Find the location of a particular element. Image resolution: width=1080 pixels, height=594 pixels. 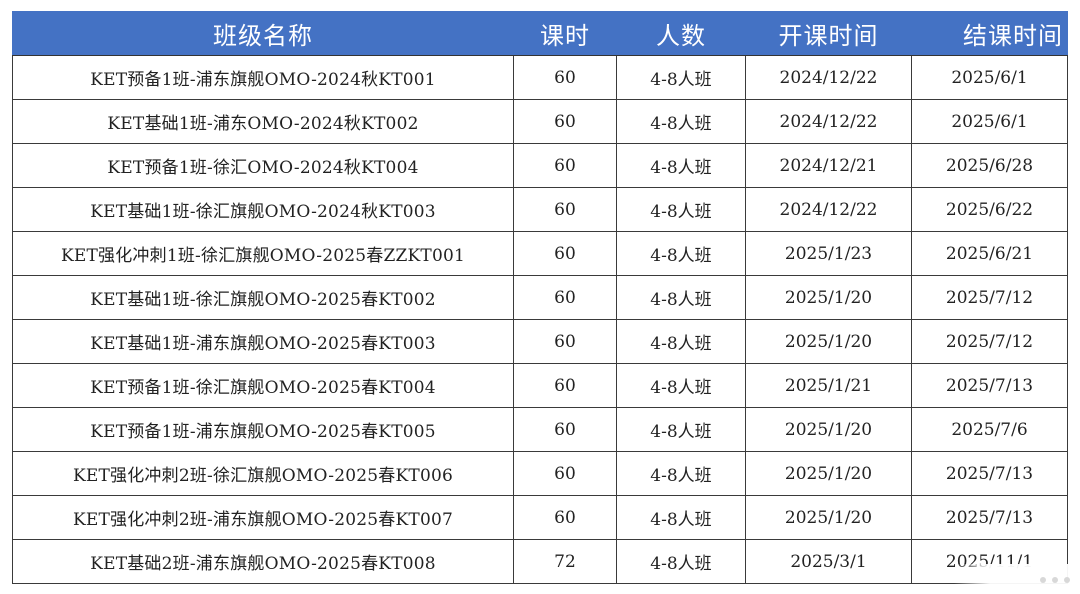

cell-class-name: KET预备1班-徐汇旗舰OMO-2025春KT004 is located at coordinates (263, 385).